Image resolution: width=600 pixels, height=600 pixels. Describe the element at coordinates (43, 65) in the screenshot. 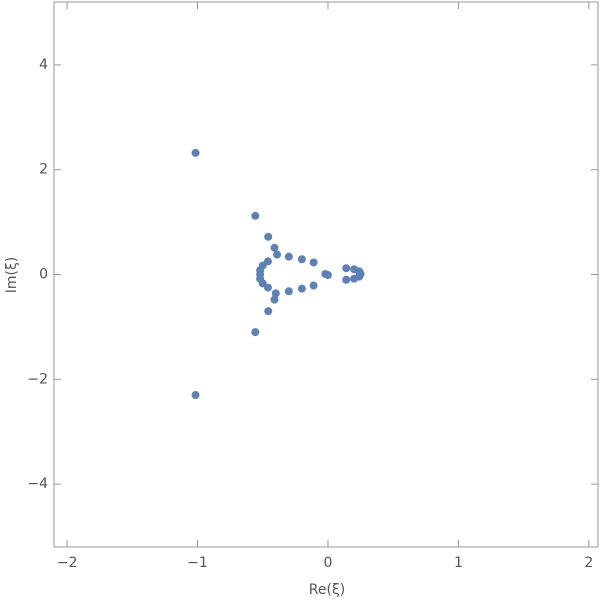

I see `y-tick-label: 4` at that location.